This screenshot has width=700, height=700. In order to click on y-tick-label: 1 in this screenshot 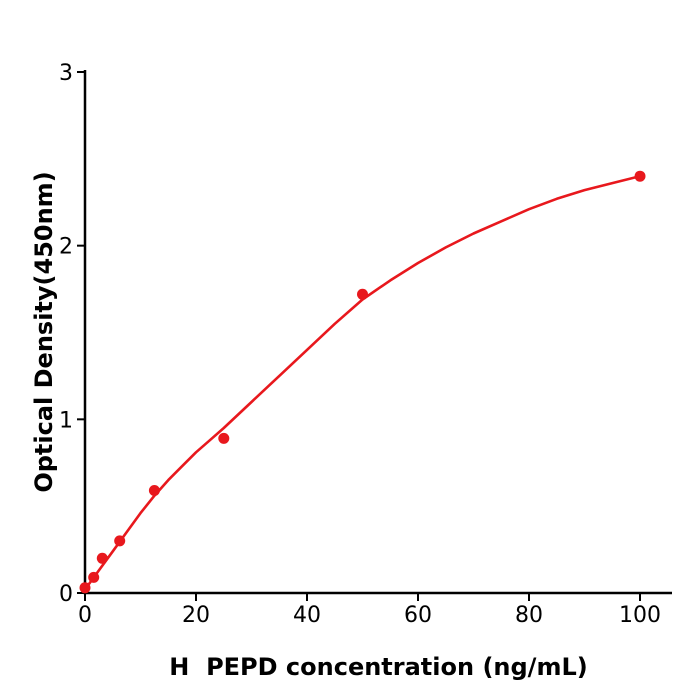, I will do `click(66, 420)`.